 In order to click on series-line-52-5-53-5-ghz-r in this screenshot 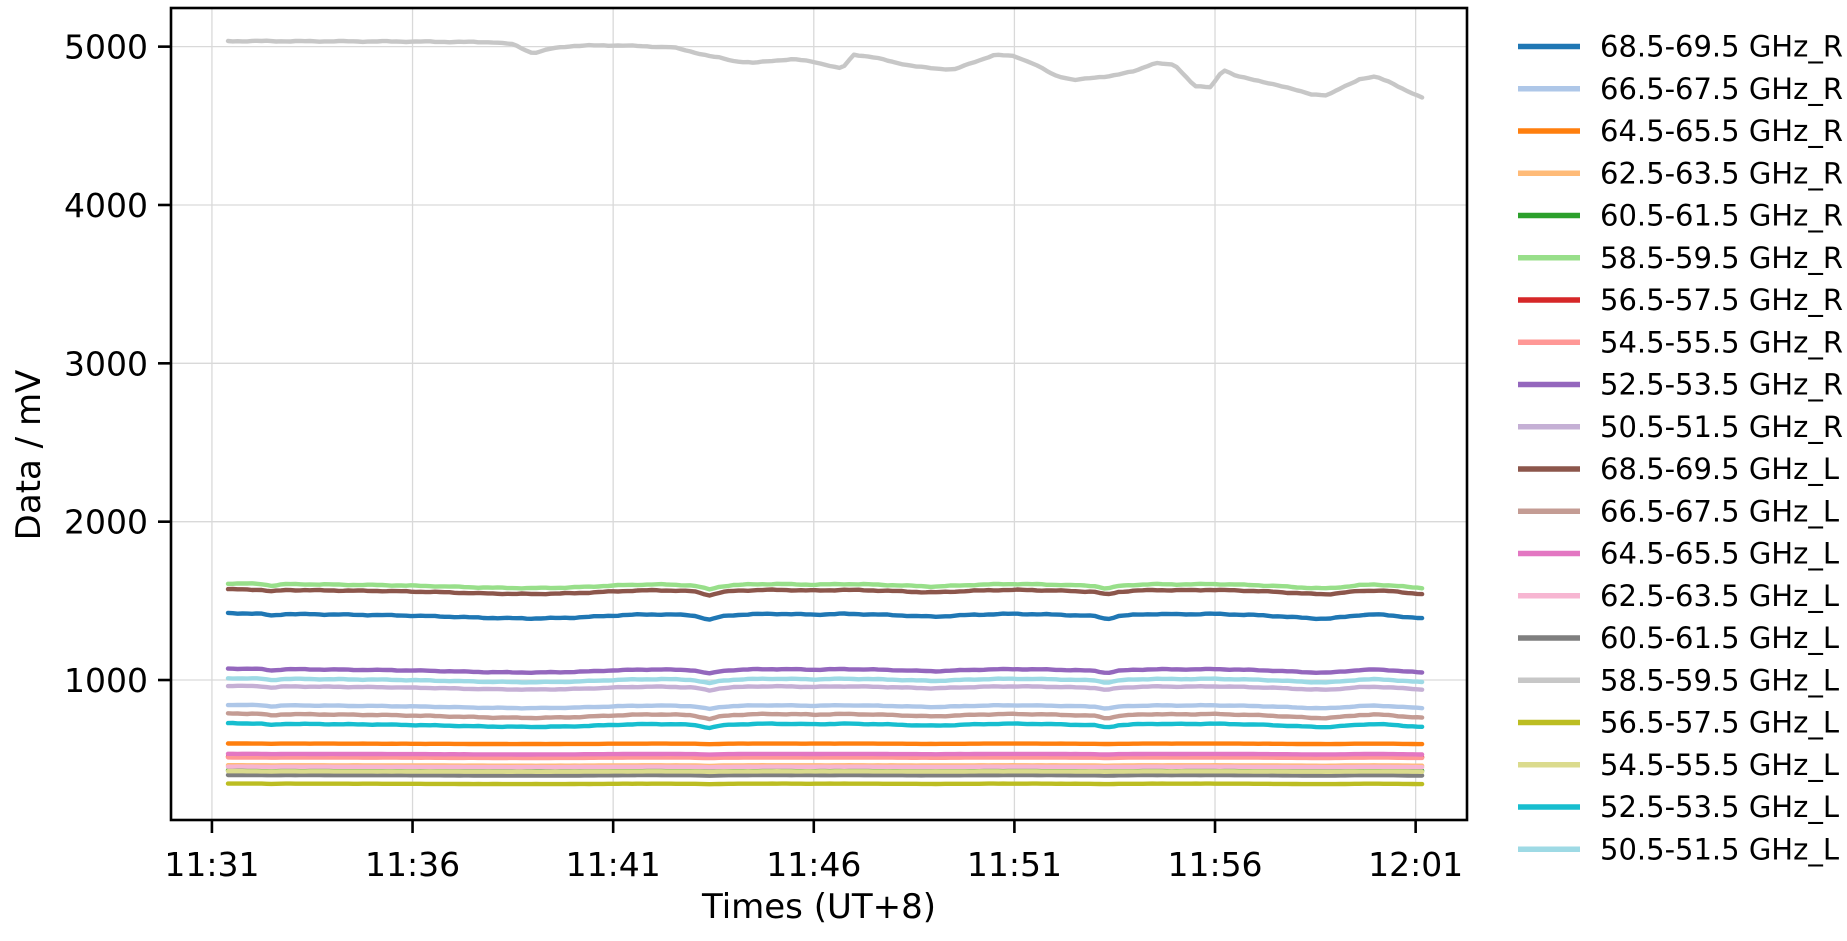, I will do `click(825, 671)`.